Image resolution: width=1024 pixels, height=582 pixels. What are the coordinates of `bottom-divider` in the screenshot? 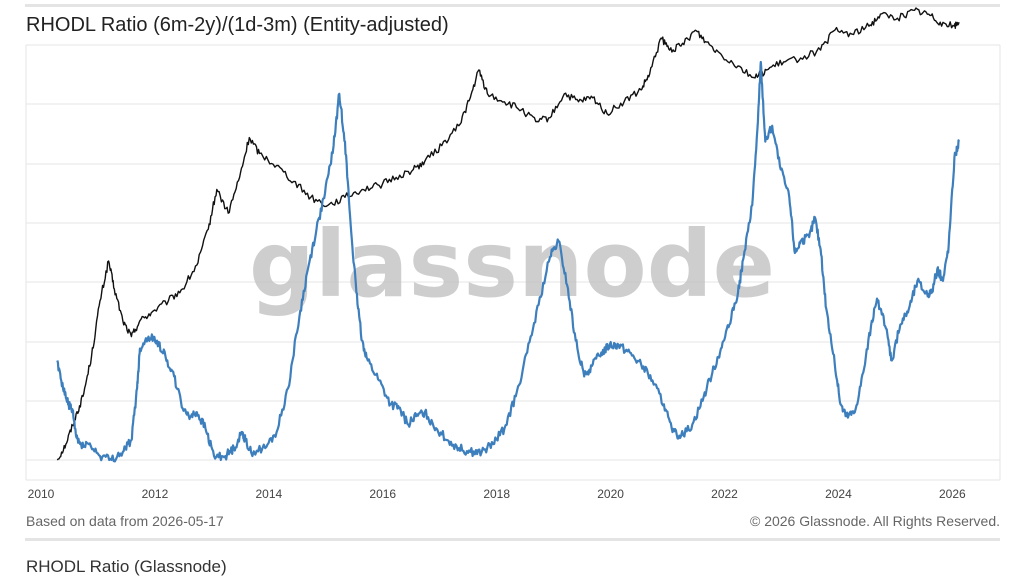 It's located at (512, 539).